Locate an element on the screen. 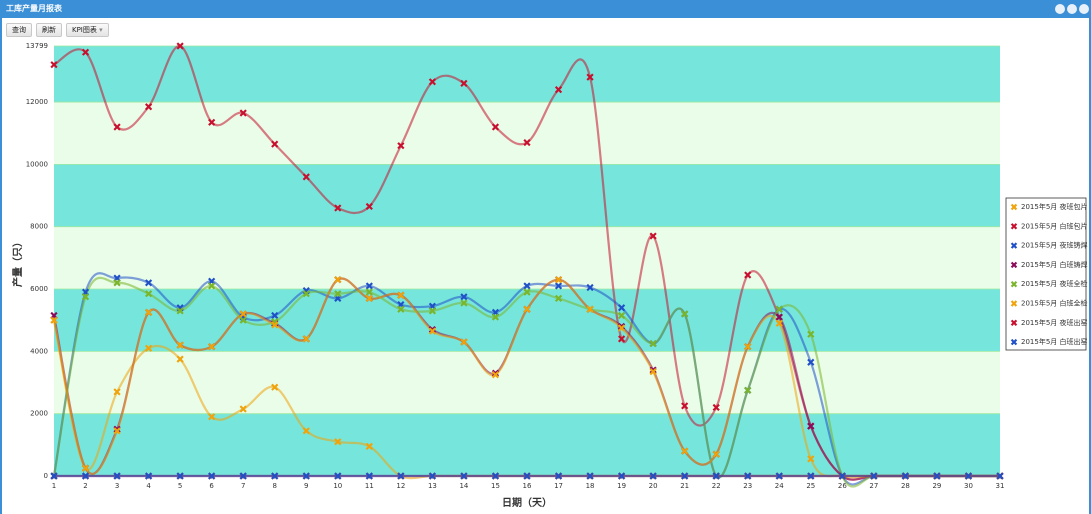 Image resolution: width=1091 pixels, height=514 pixels. window-title: 工库产量月报表 is located at coordinates (34, 8).